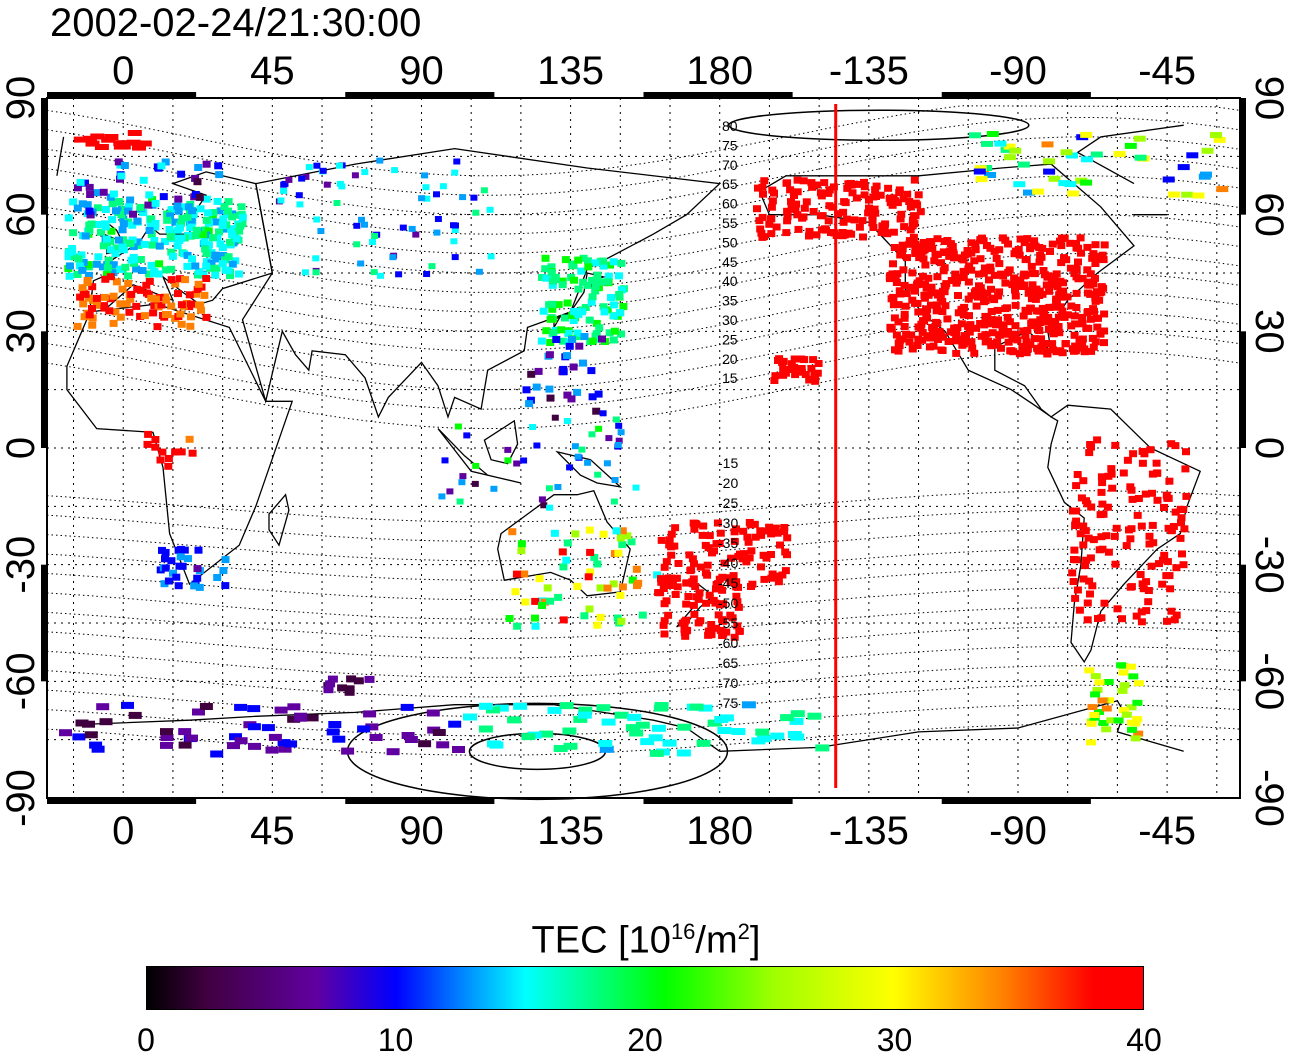 Image resolution: width=1292 pixels, height=1058 pixels. What do you see at coordinates (643, 642) in the screenshot?
I see `magnetic-contour--50` at bounding box center [643, 642].